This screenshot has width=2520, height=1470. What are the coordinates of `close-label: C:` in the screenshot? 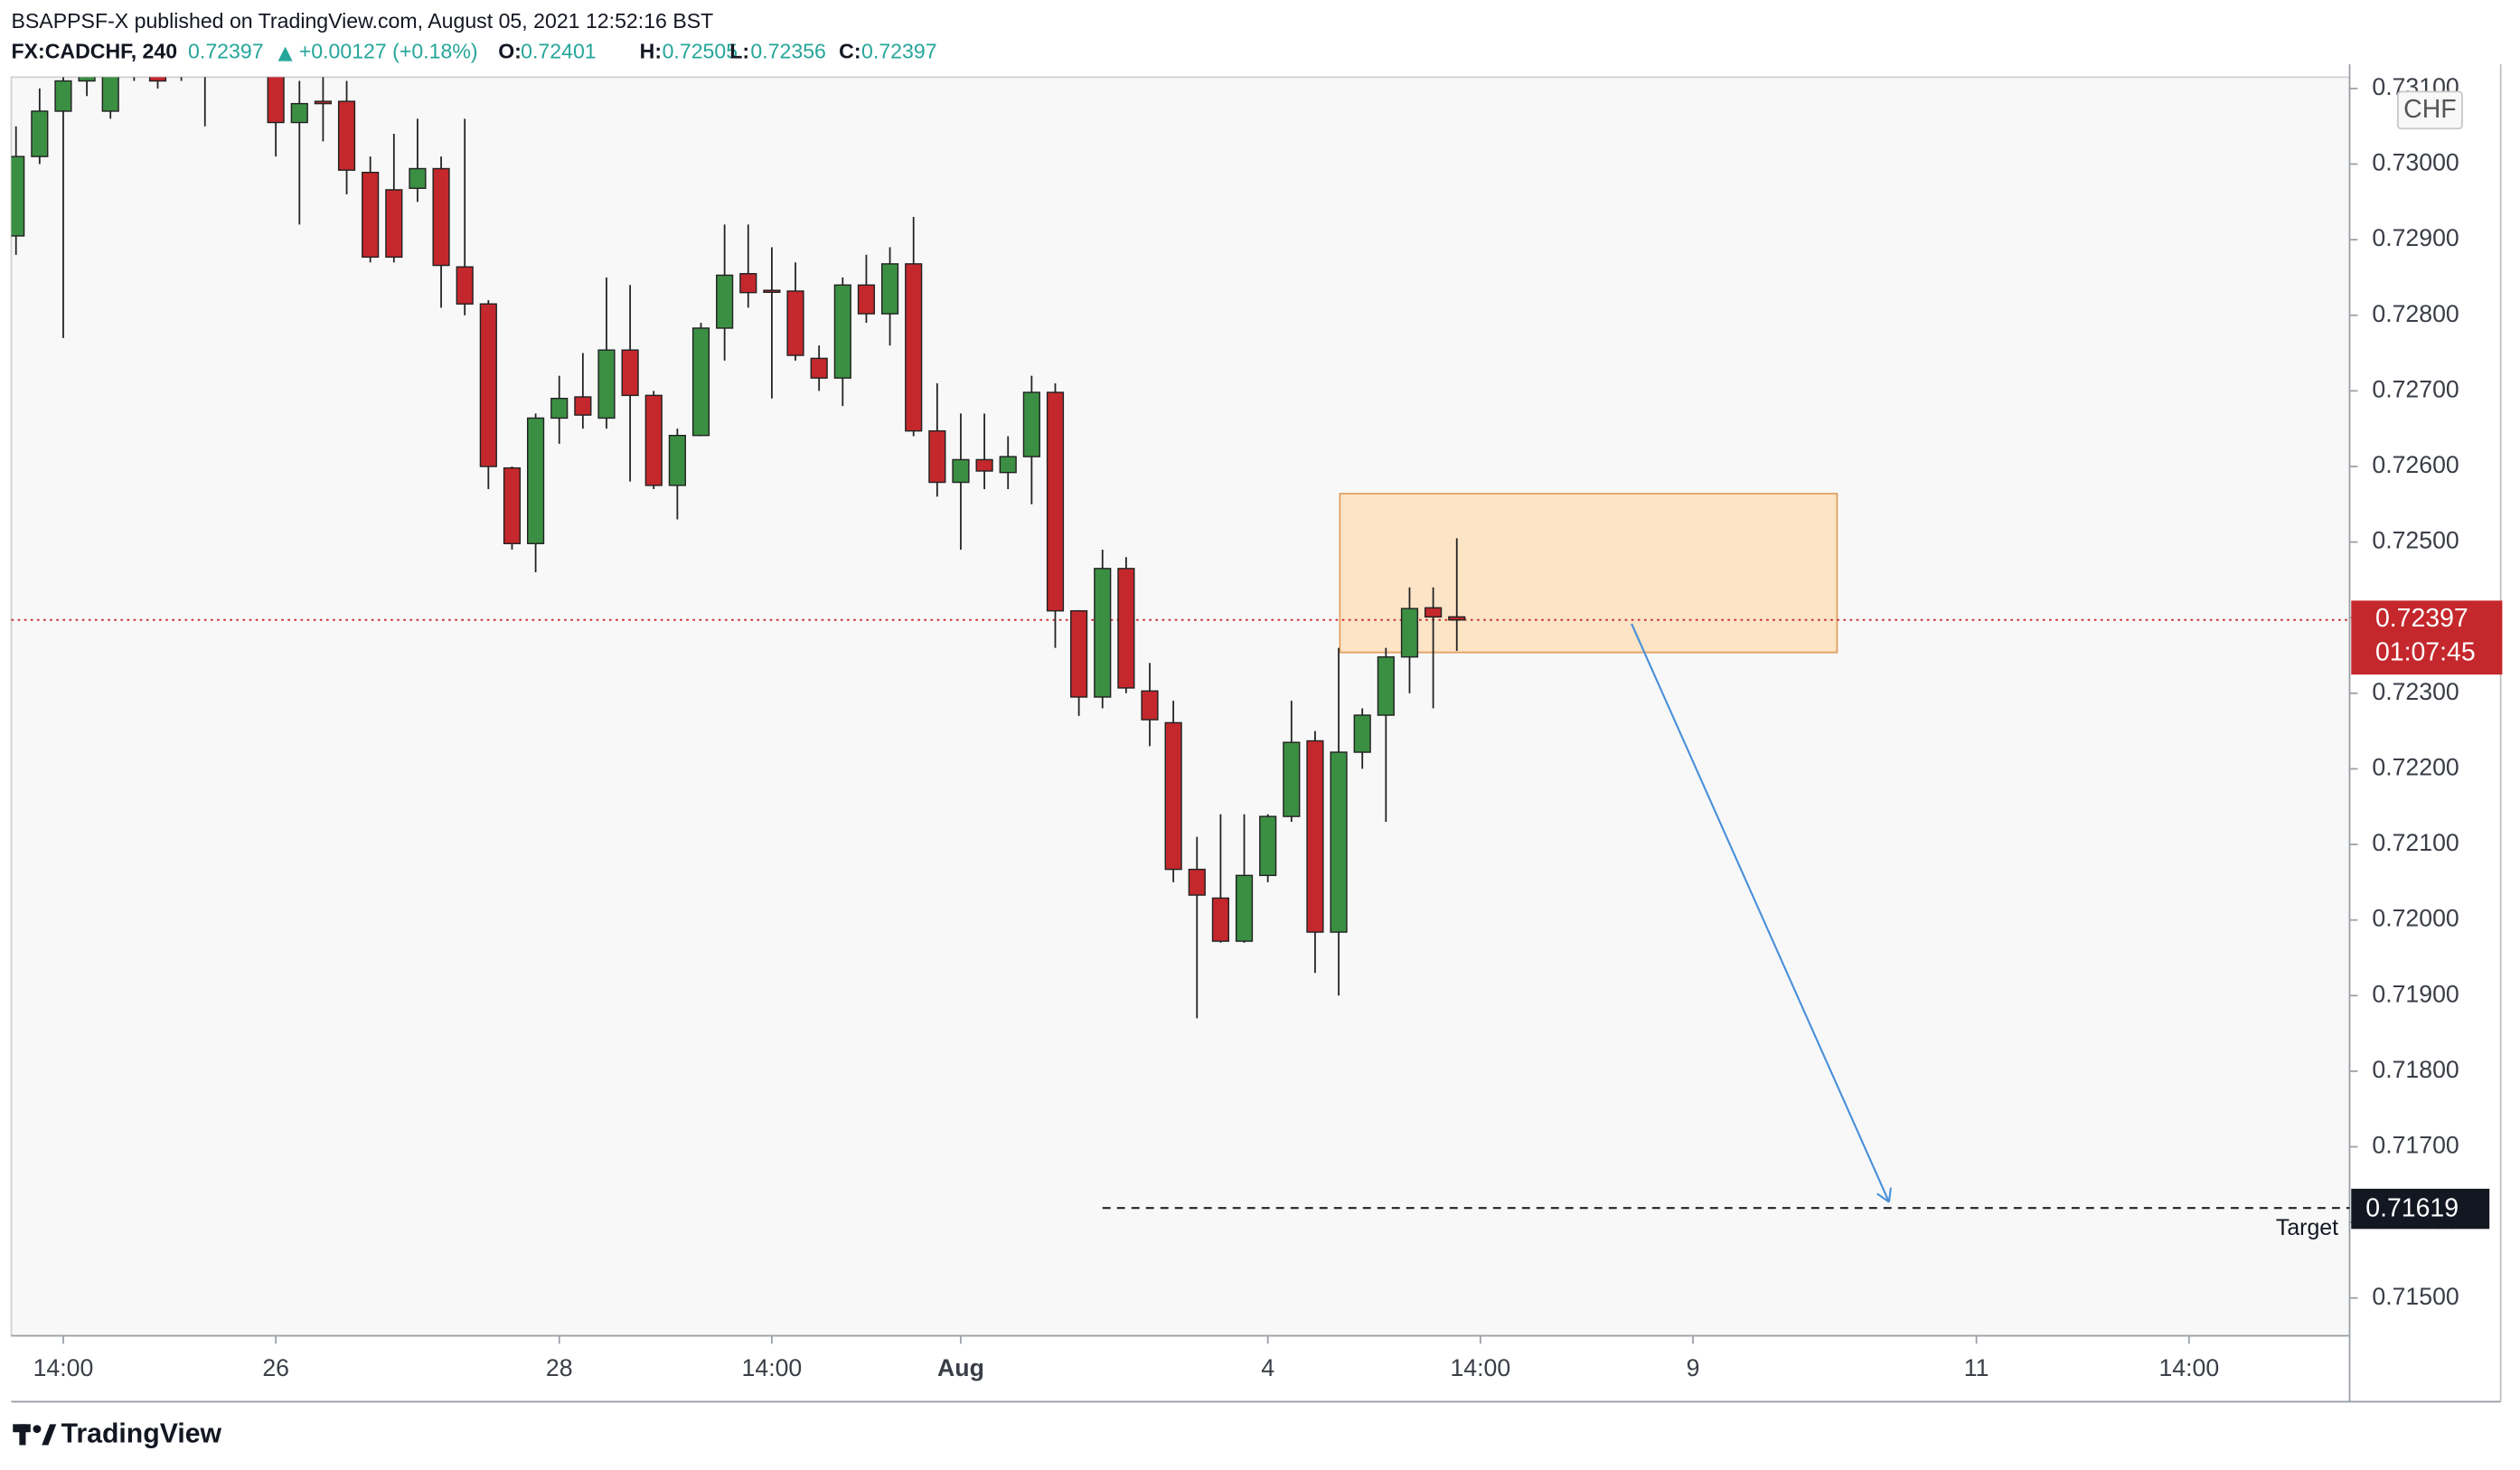 It's located at (849, 51).